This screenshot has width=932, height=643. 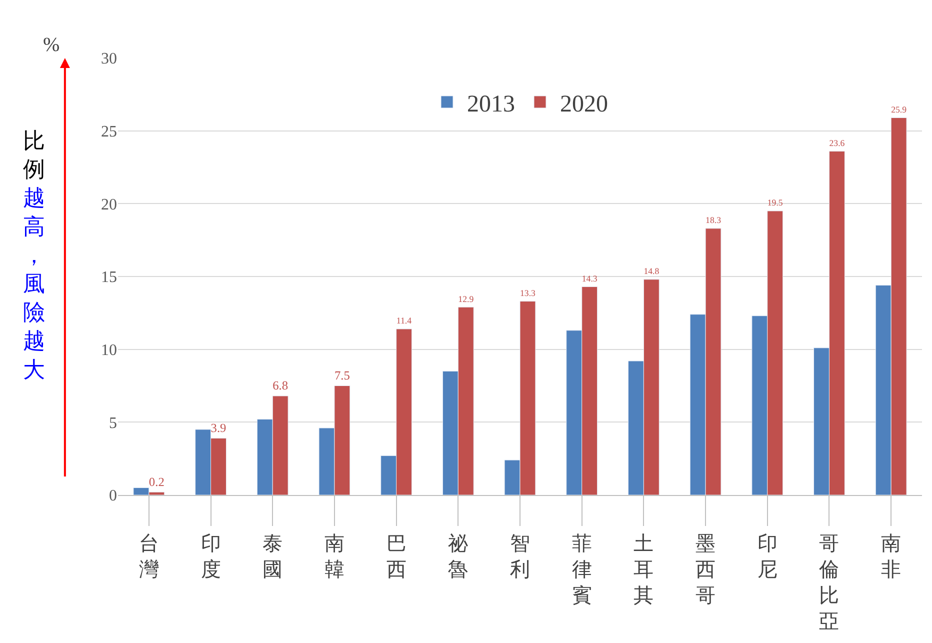 I want to click on data-label: 12.9, so click(x=466, y=299).